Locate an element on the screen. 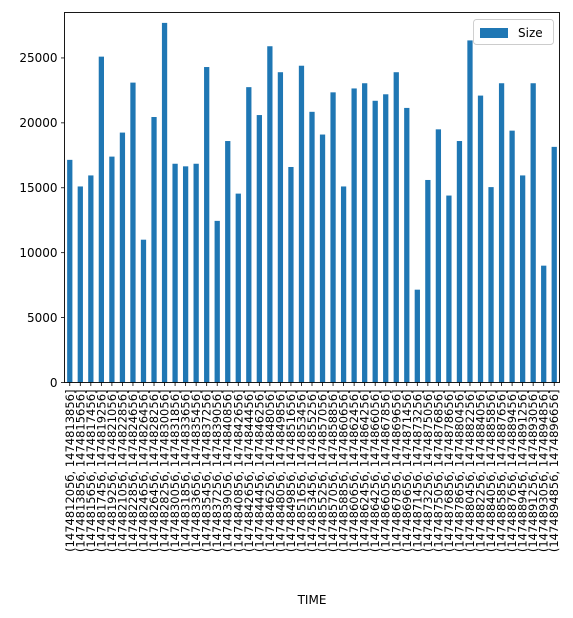 This screenshot has height=618, width=573. x-tick-label: (1474837256, 1474839056] is located at coordinates (217, 471).